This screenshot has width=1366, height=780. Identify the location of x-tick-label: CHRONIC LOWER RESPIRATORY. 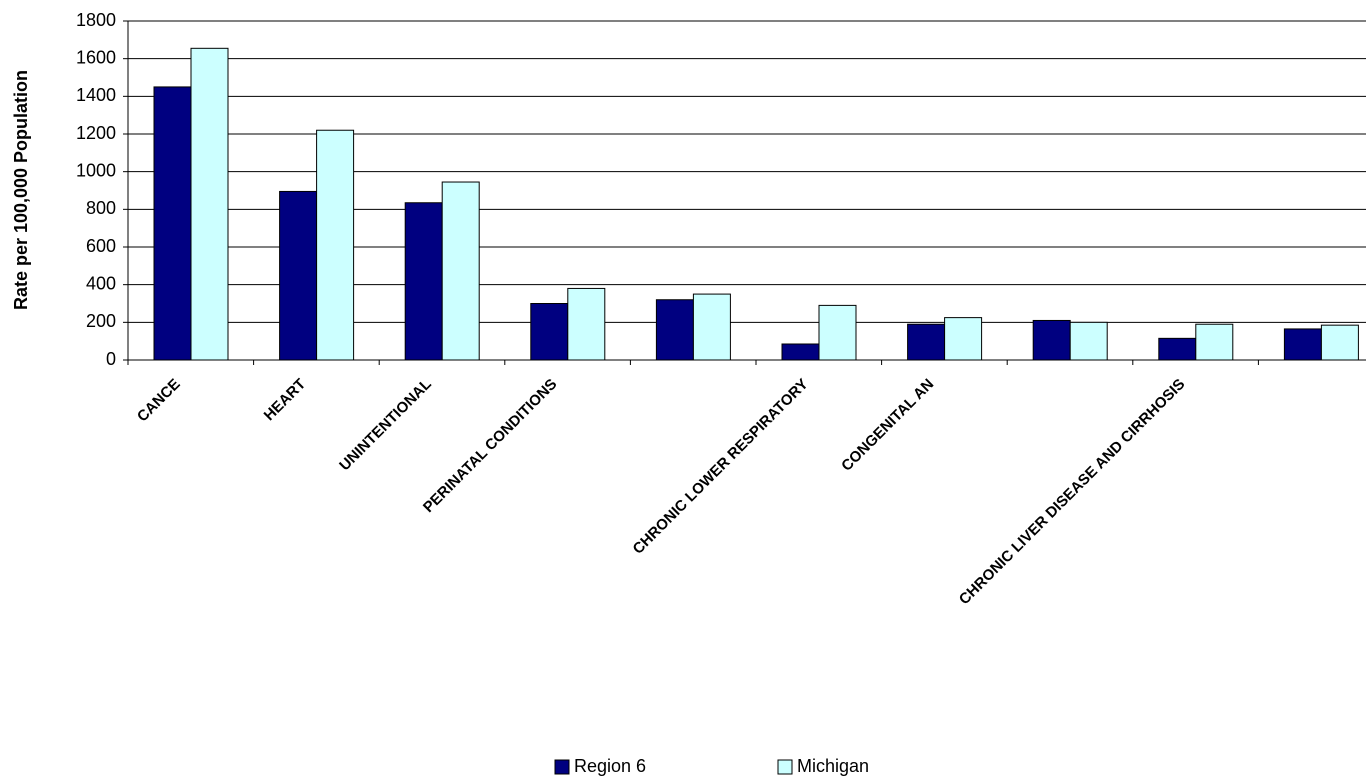
(720, 467).